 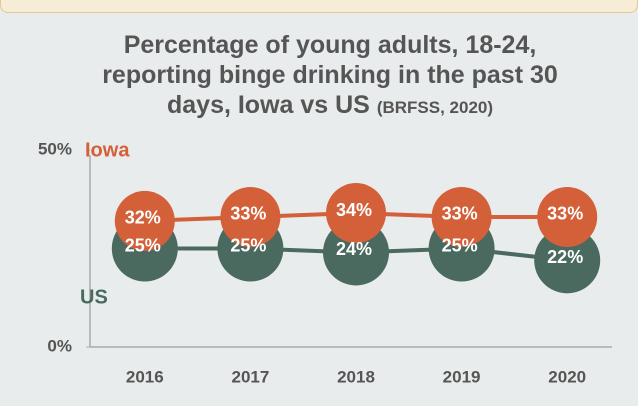 I want to click on series-name: US, so click(x=94, y=297).